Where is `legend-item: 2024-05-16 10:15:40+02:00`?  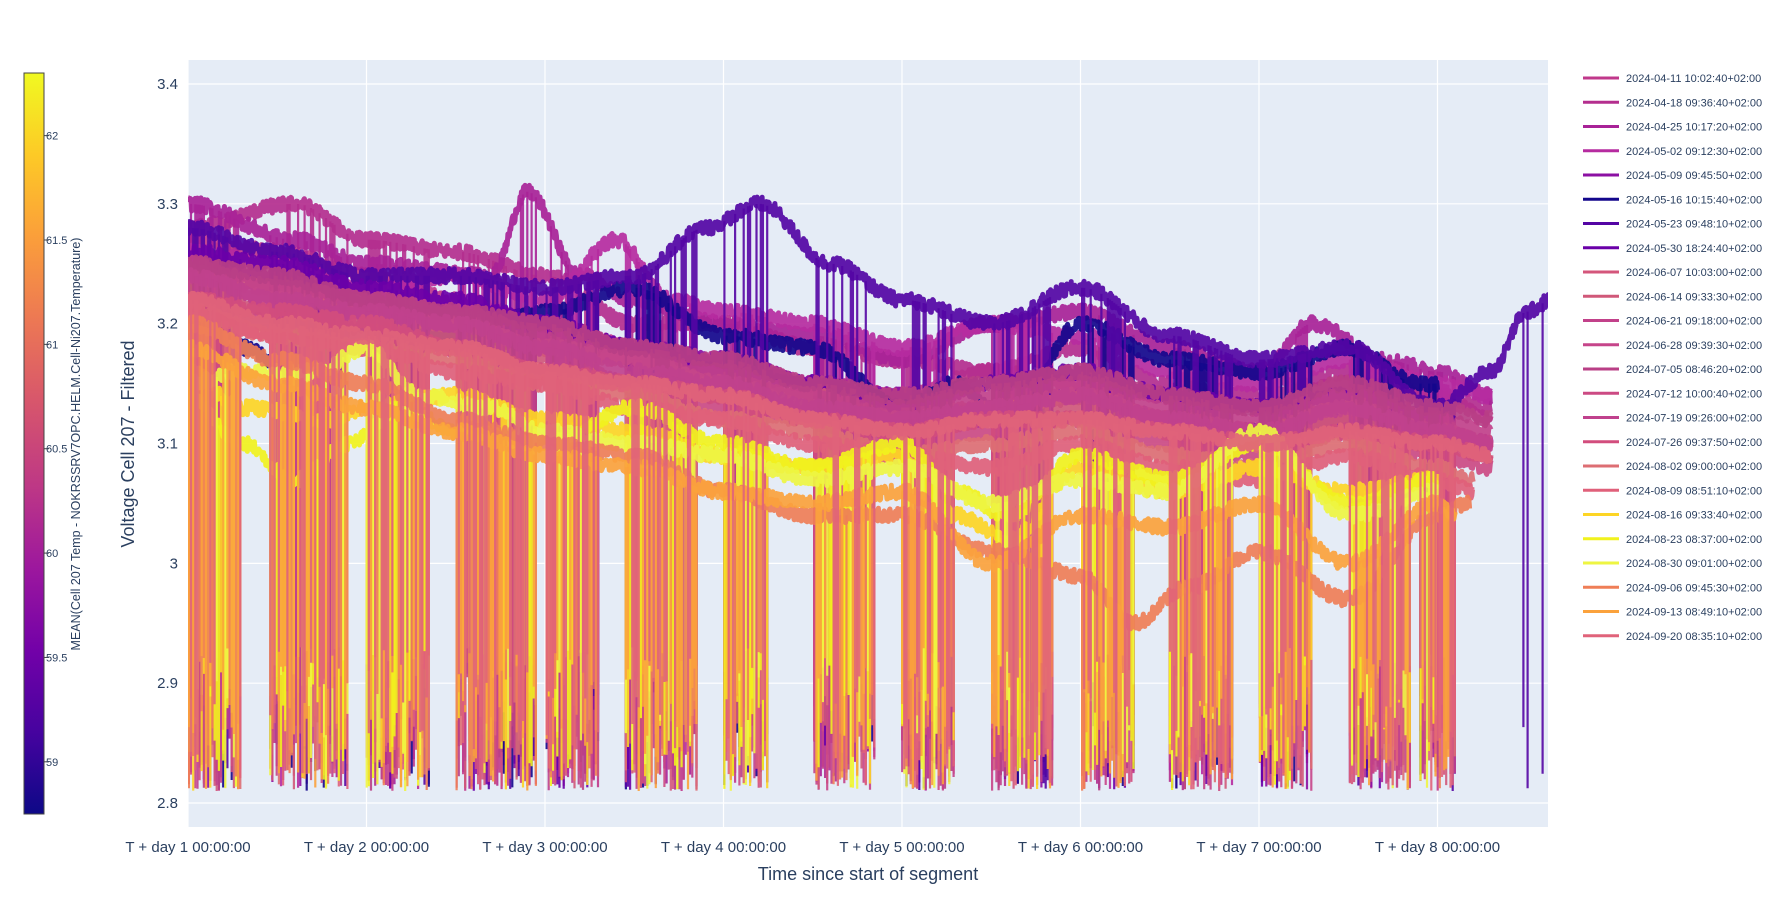 legend-item: 2024-05-16 10:15:40+02:00 is located at coordinates (1672, 200).